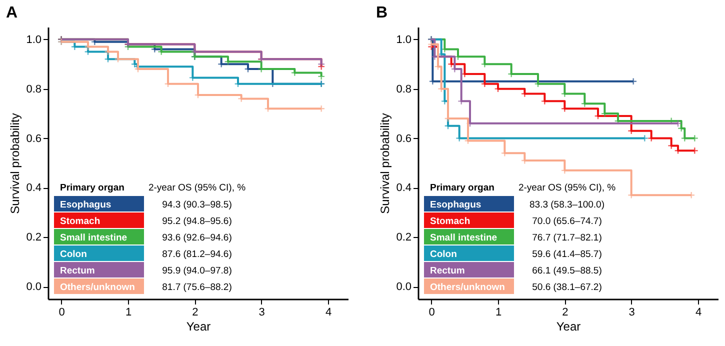  I want to click on annotation: 76.7 (71.7–82.1), so click(567, 238).